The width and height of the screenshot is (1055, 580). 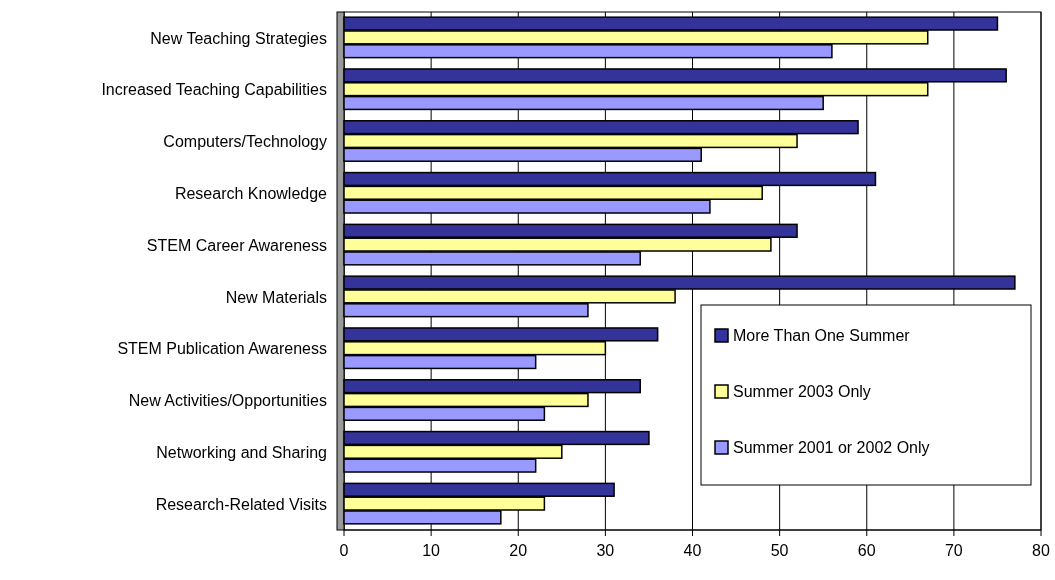 What do you see at coordinates (518, 550) in the screenshot?
I see `x-tick-label: 20` at bounding box center [518, 550].